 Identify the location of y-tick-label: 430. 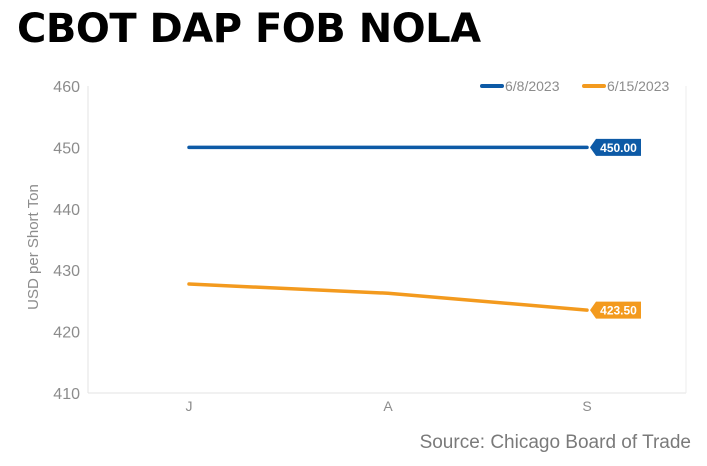
(66, 271).